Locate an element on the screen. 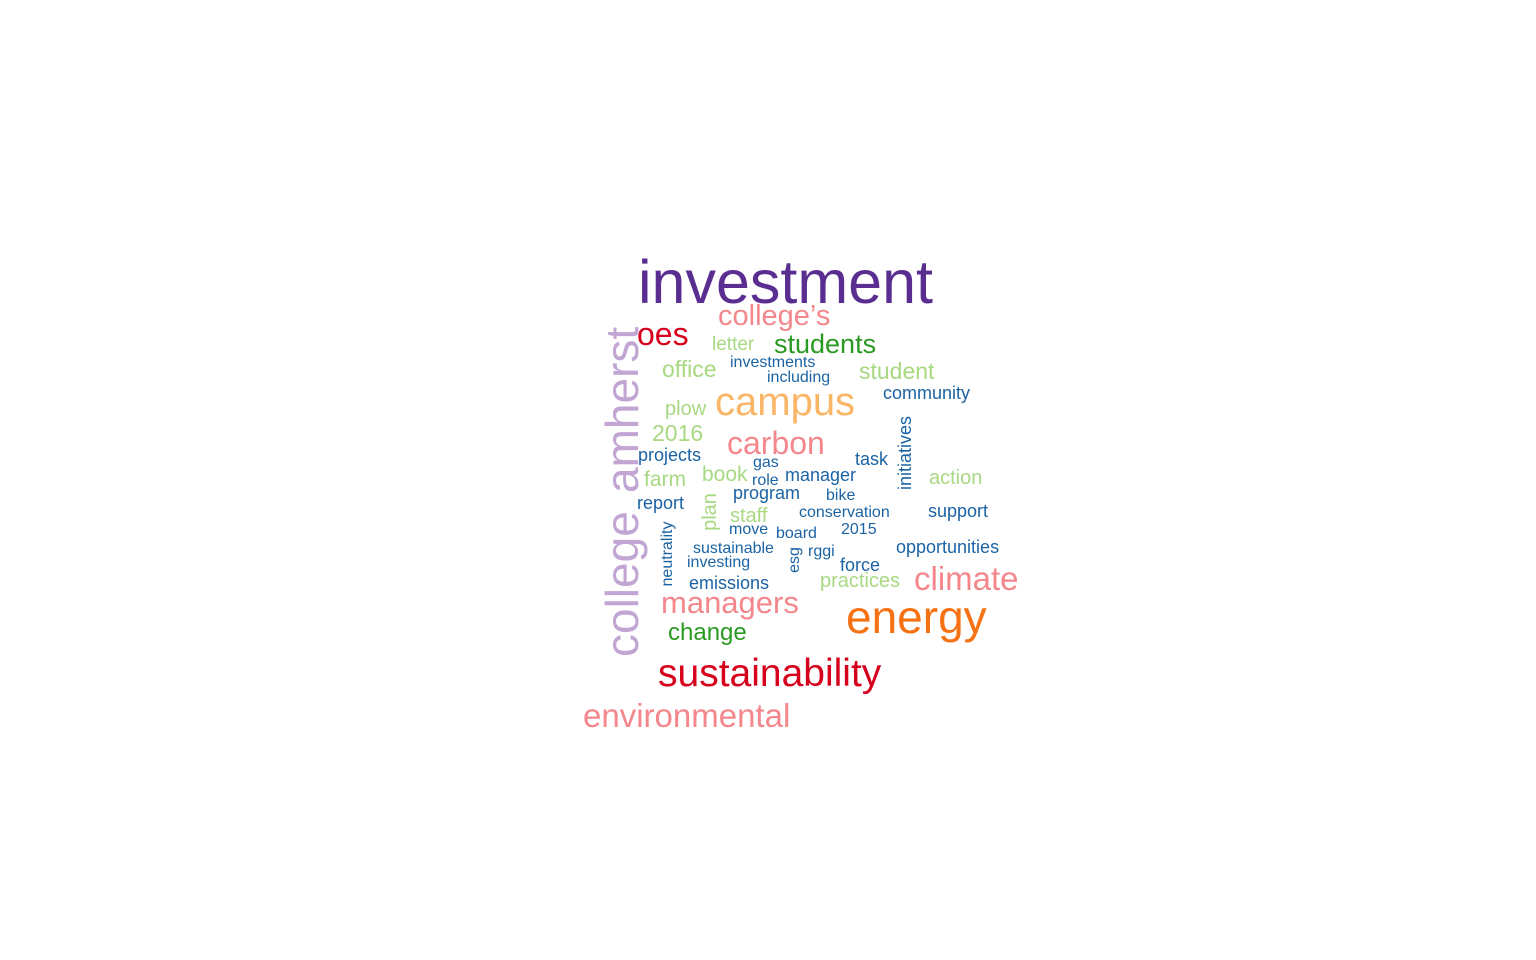 The width and height of the screenshot is (1536, 960). word-climate: climate is located at coordinates (966, 578).